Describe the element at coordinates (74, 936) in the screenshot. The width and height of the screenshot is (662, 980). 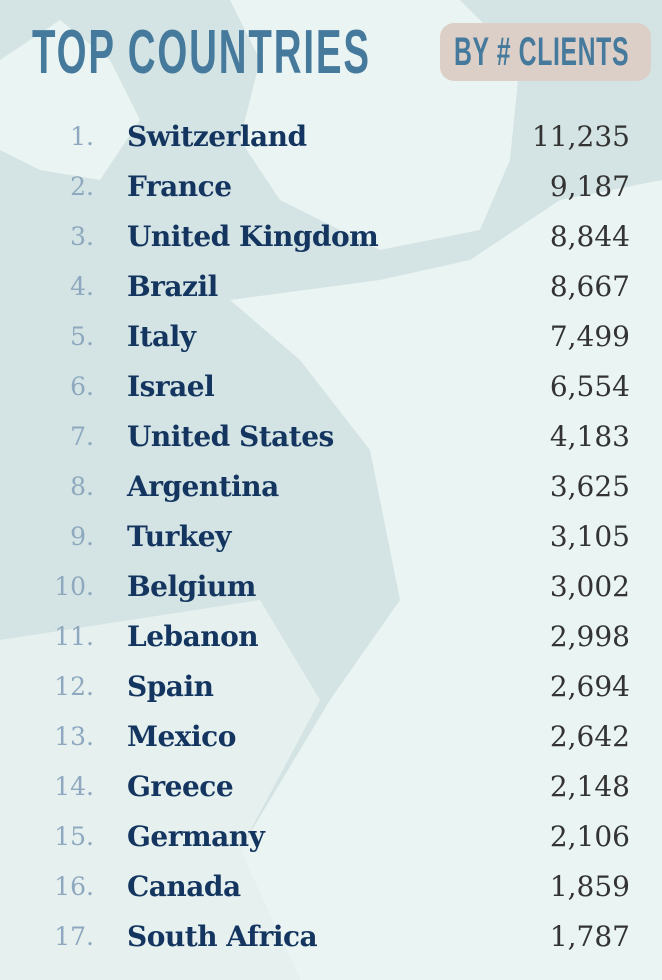
I see `rank: 17.` at that location.